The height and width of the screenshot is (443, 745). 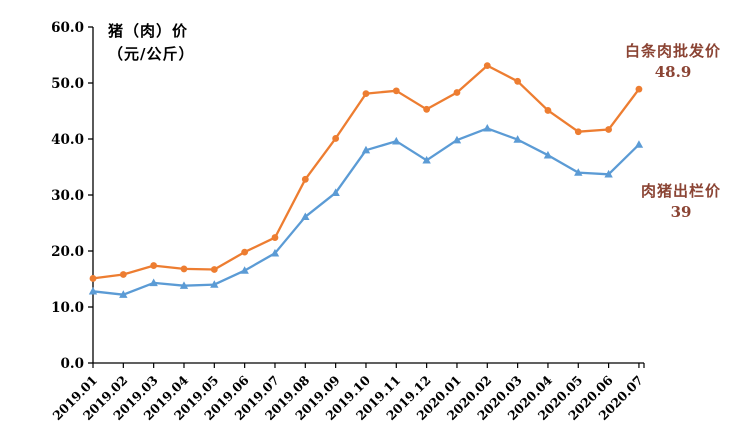 What do you see at coordinates (673, 62) in the screenshot?
I see `wholesale-price-annotation: 白条肉批发价 48.9` at bounding box center [673, 62].